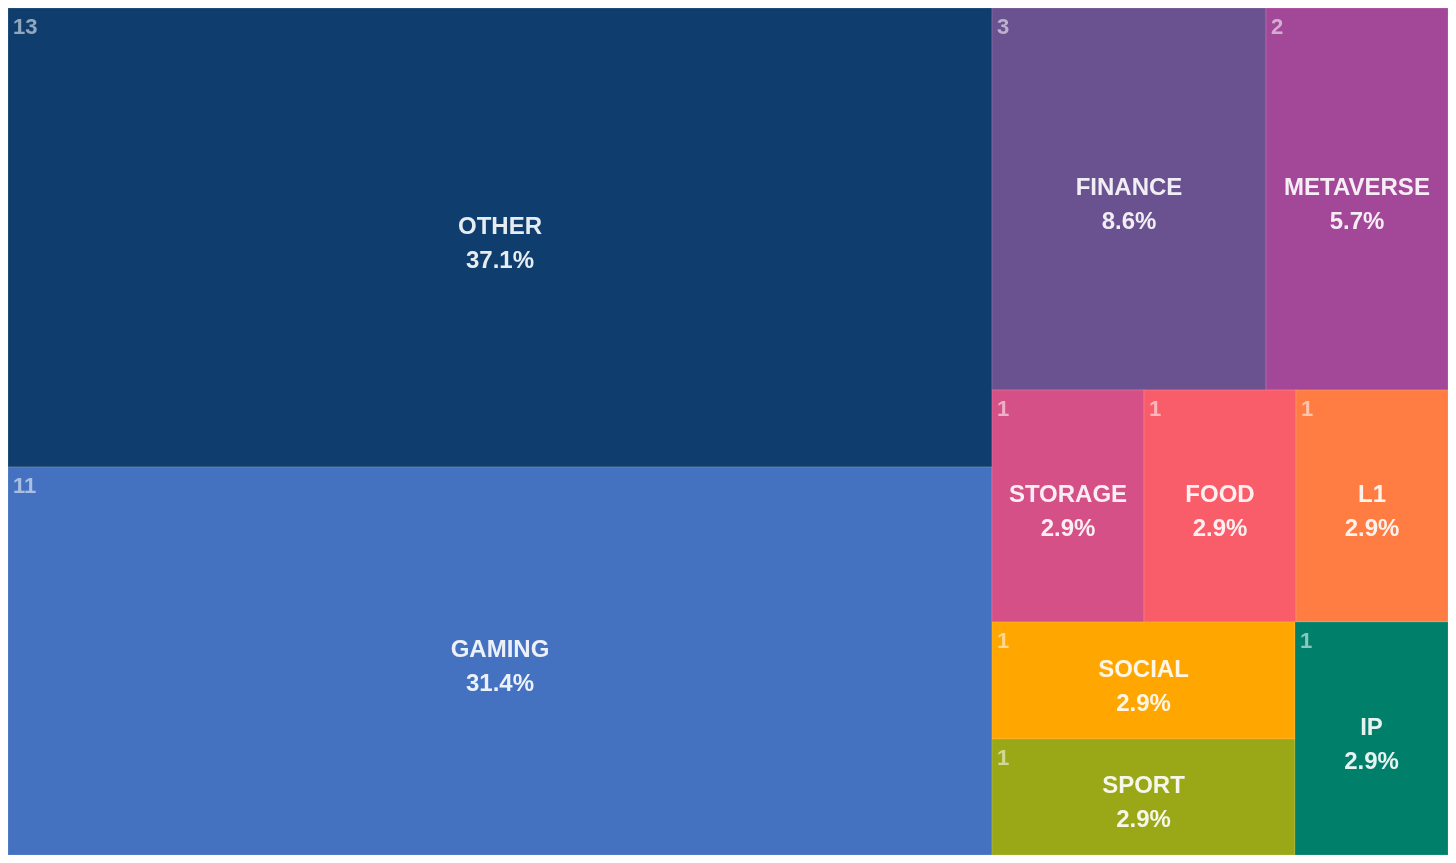 Image resolution: width=1456 pixels, height=863 pixels. I want to click on category-label: OTHER, so click(500, 225).